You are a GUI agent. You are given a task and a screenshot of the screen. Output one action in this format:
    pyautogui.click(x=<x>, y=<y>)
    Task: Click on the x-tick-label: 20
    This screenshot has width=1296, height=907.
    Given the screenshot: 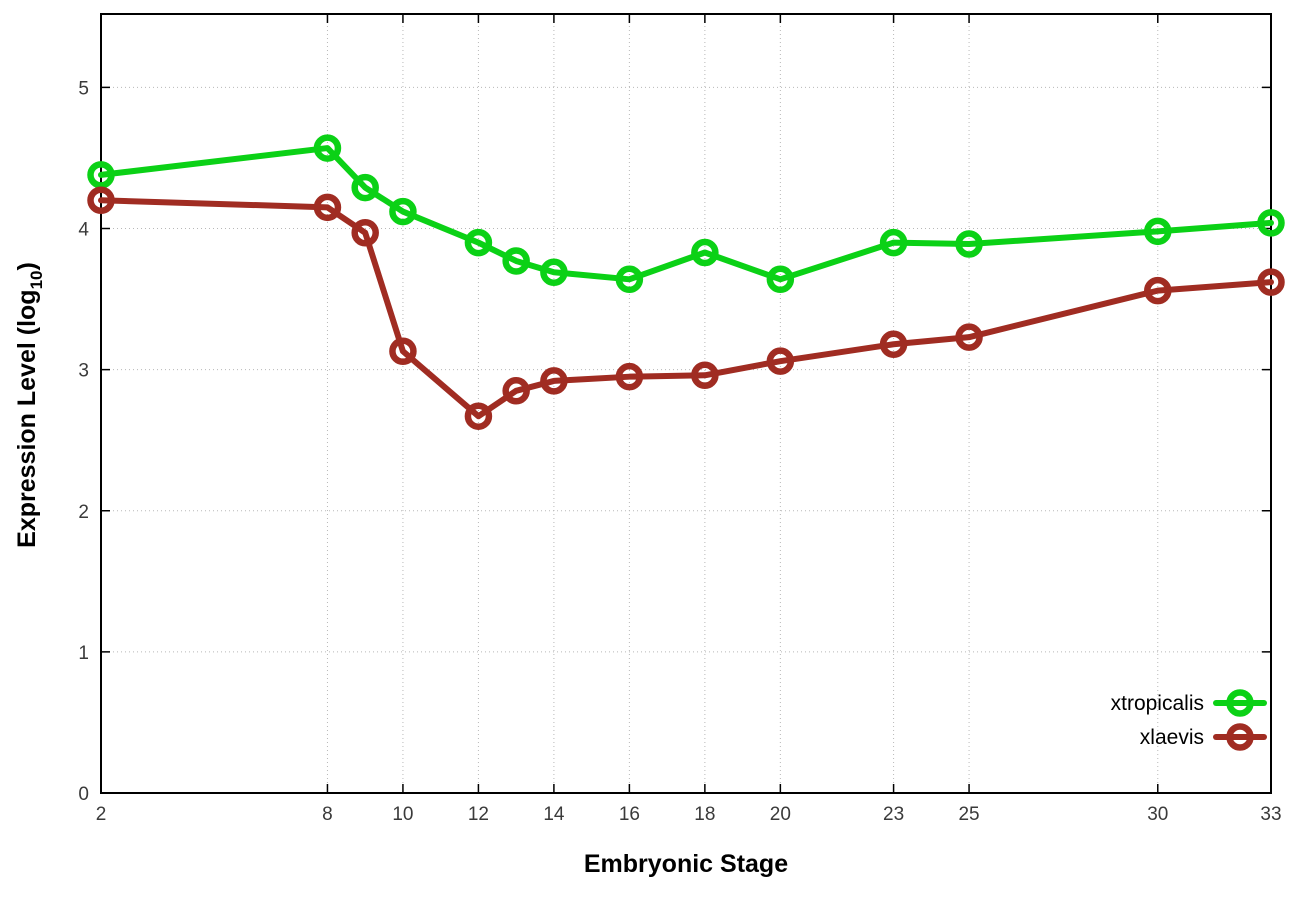 What is the action you would take?
    pyautogui.click(x=780, y=814)
    